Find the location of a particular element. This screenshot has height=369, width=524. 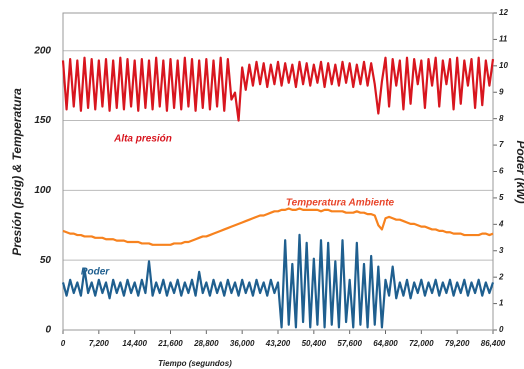

y2-tick-label: 5 is located at coordinates (501, 197).